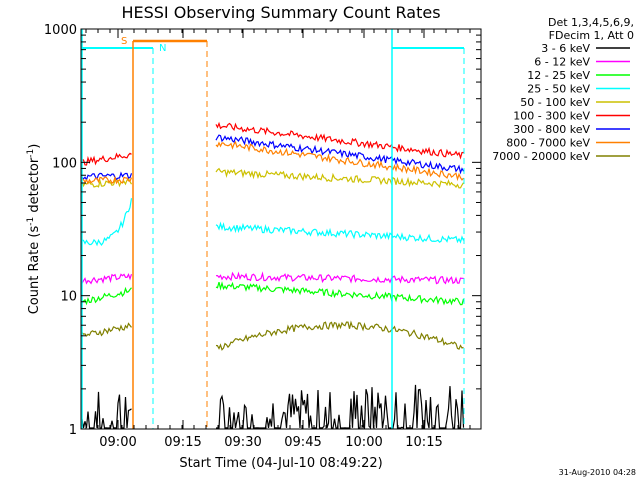 This screenshot has height=480, width=640. What do you see at coordinates (340, 407) in the screenshot?
I see `series-0-post` at bounding box center [340, 407].